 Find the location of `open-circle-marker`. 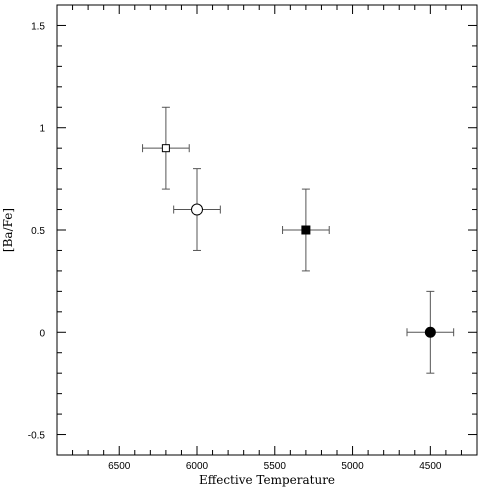

open-circle-marker is located at coordinates (197, 209).